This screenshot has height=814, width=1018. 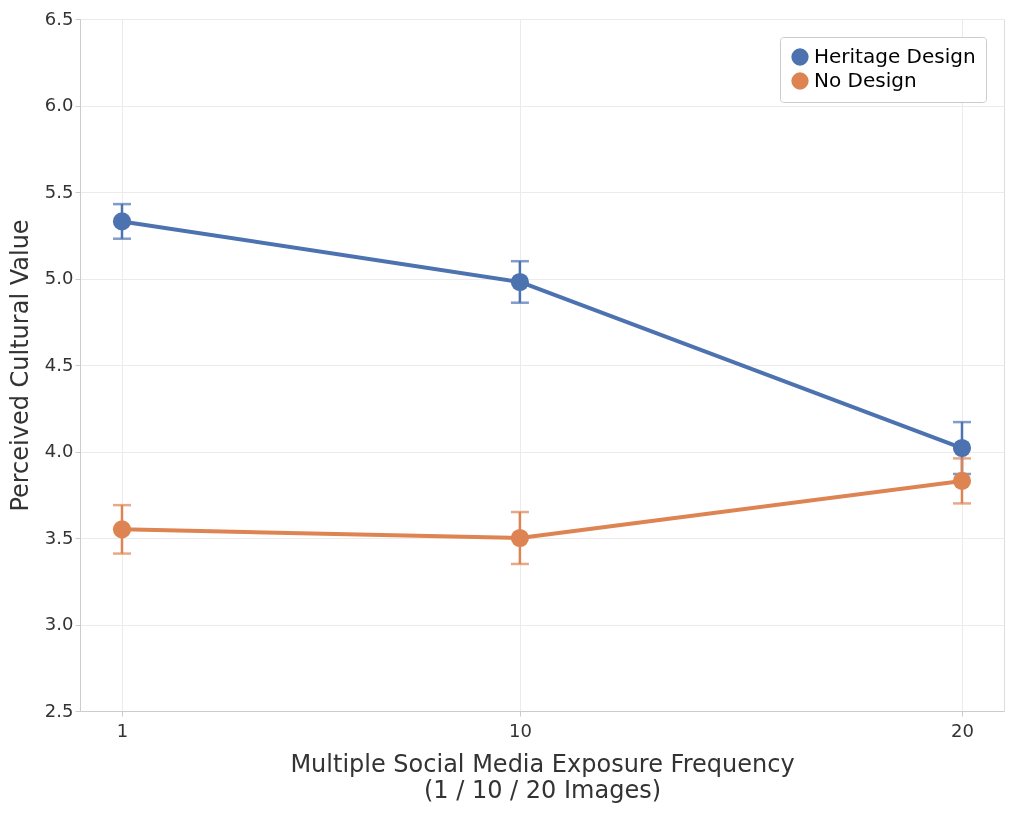 What do you see at coordinates (59, 104) in the screenshot?
I see `y-tick-label: 6.0` at bounding box center [59, 104].